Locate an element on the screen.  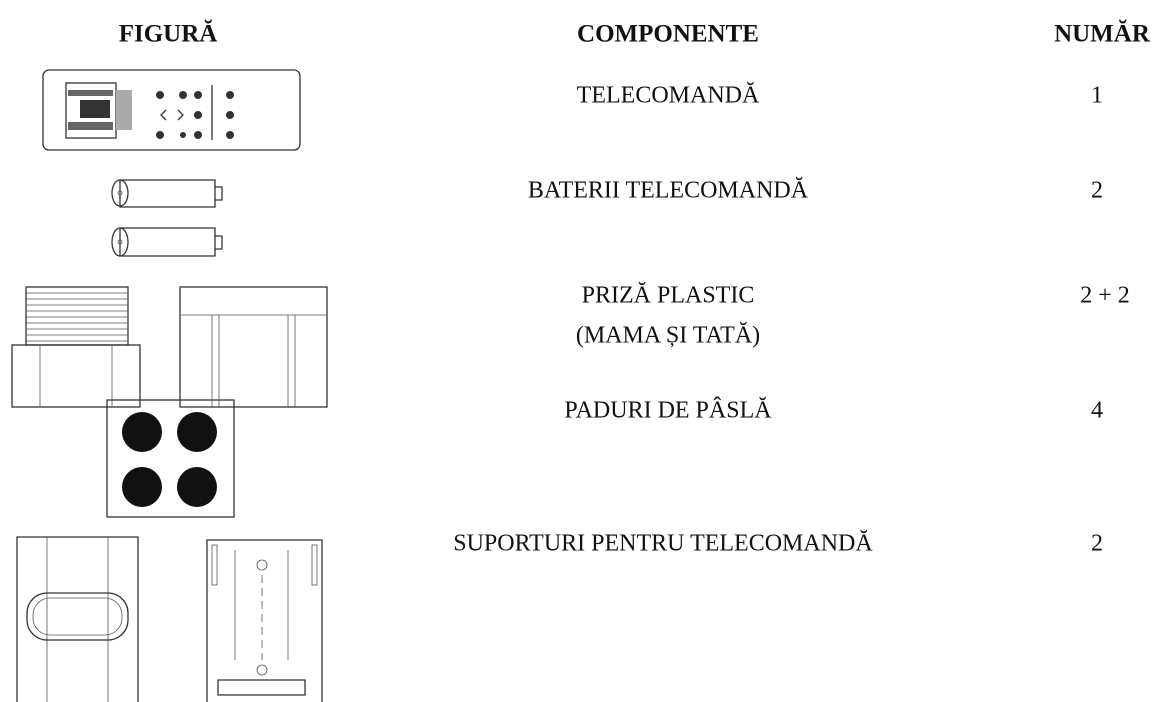
felt-pads-figure is located at coordinates (170, 458).